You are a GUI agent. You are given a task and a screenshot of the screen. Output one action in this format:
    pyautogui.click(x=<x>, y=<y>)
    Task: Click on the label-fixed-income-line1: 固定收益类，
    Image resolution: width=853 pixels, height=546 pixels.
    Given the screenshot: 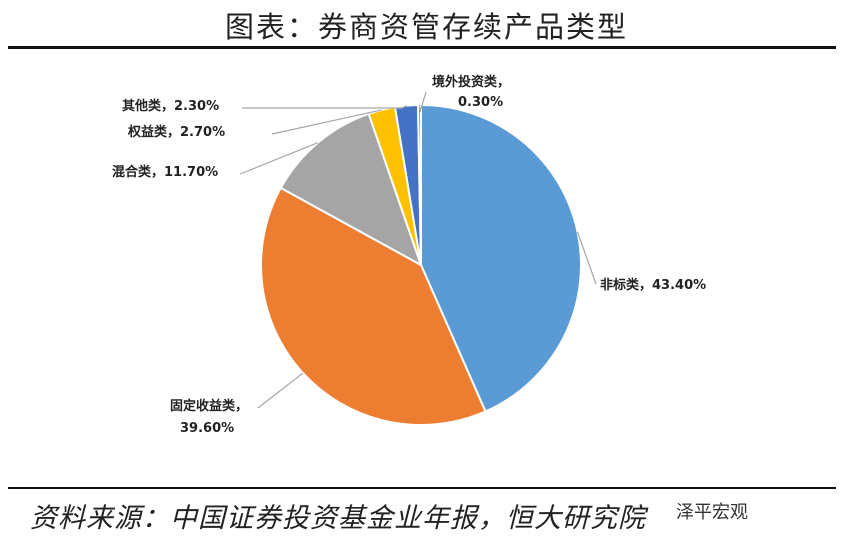 What is the action you would take?
    pyautogui.click(x=209, y=406)
    